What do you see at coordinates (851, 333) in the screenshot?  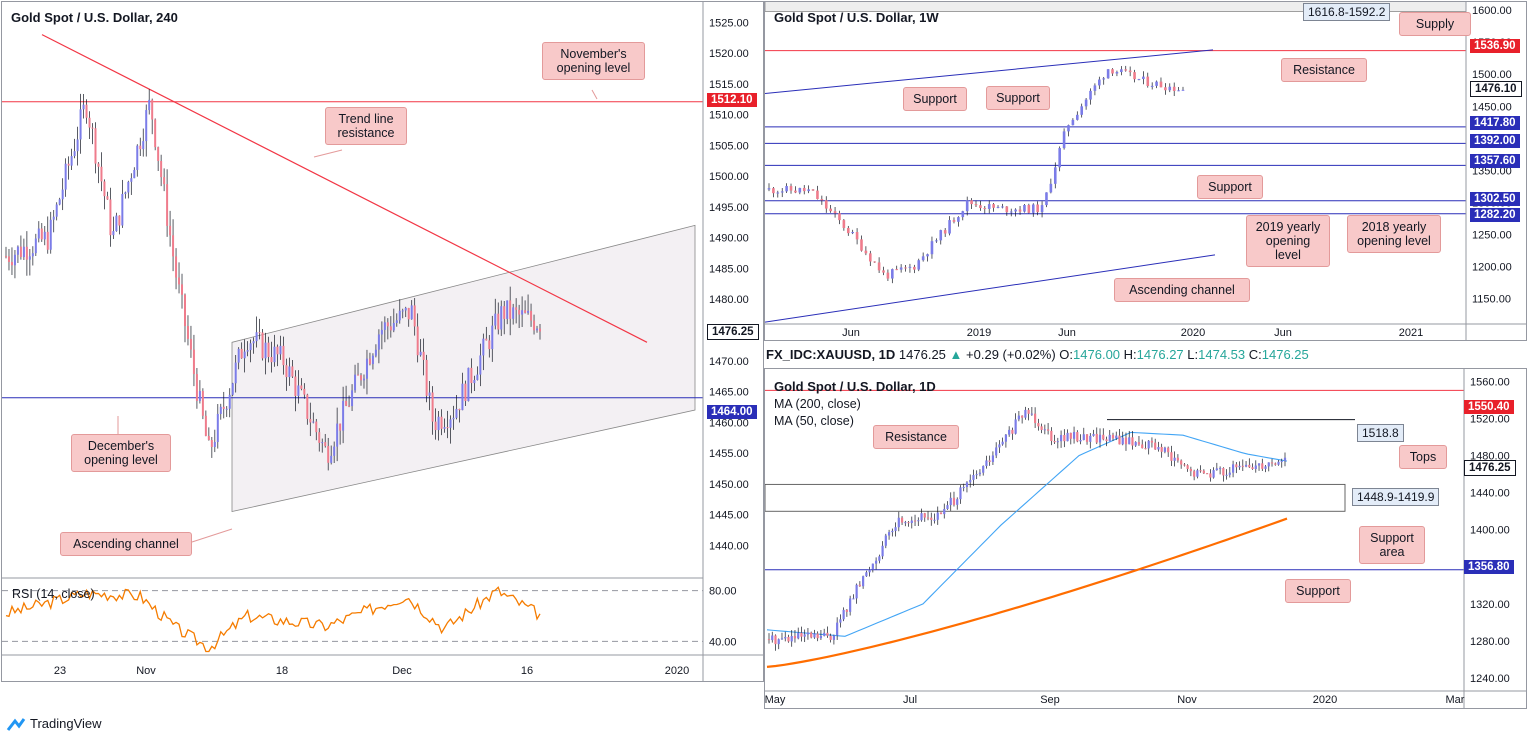 I see `weekly-time-tick: Jun` at bounding box center [851, 333].